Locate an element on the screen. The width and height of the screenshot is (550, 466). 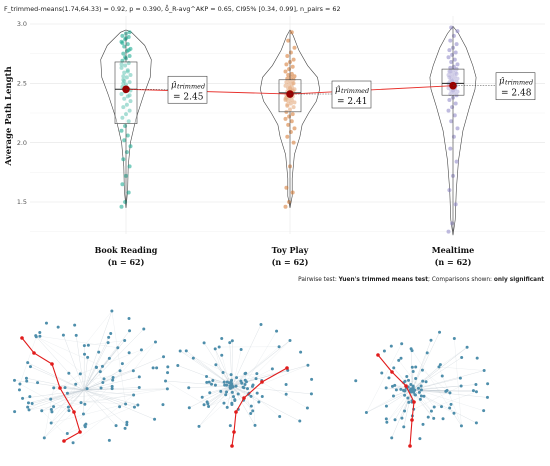
mean-value-label: = 2.45 is located at coordinates (188, 97).